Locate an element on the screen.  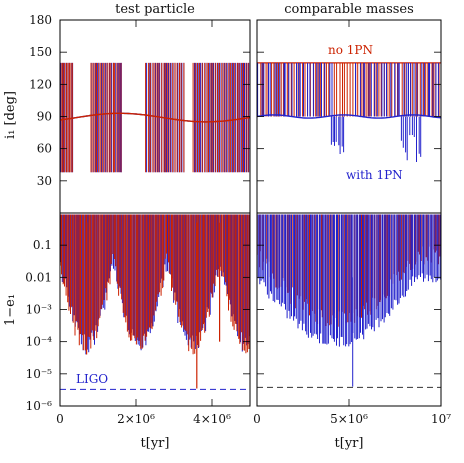
xtick-label-bl: 0 is located at coordinates (60, 419).